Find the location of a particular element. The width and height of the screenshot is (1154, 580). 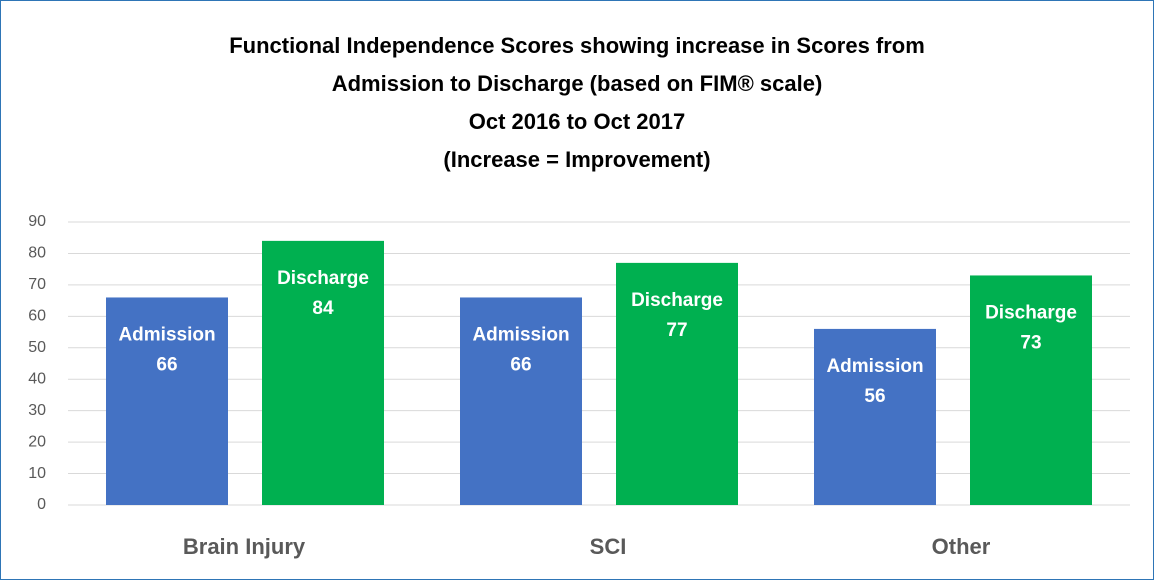

data-label: 84 is located at coordinates (323, 308).